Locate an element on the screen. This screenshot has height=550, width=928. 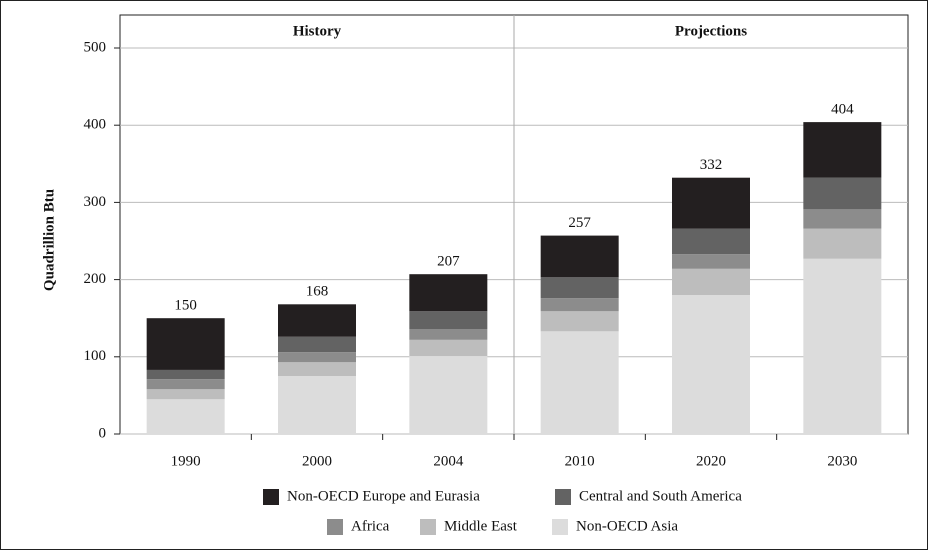
x-tick-label: 1990 is located at coordinates (186, 461).